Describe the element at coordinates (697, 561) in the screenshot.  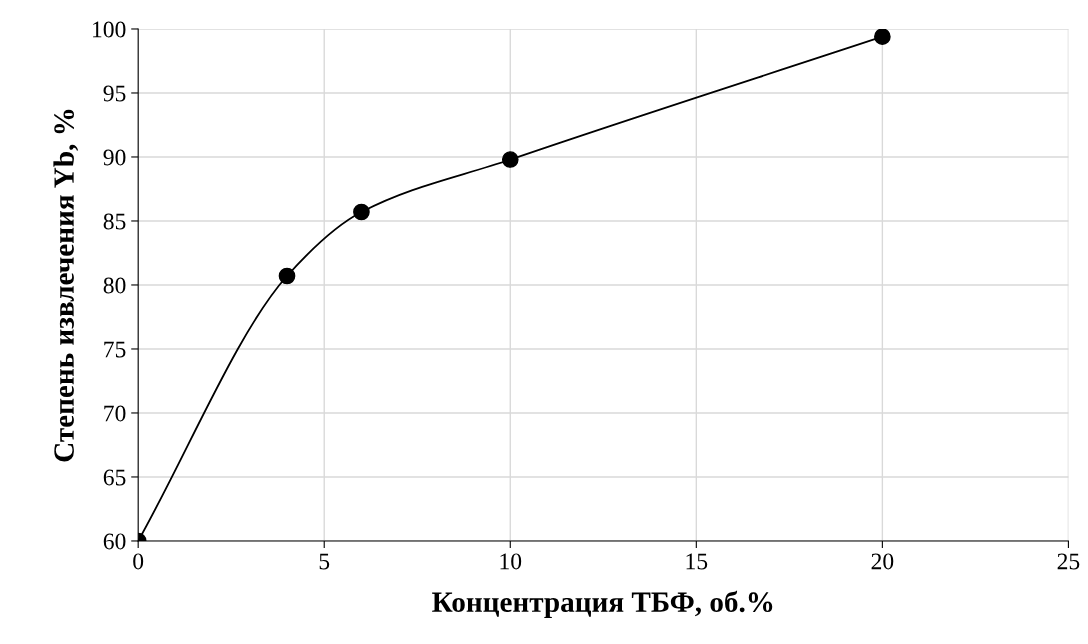
I see `x-tick-label: 15` at that location.